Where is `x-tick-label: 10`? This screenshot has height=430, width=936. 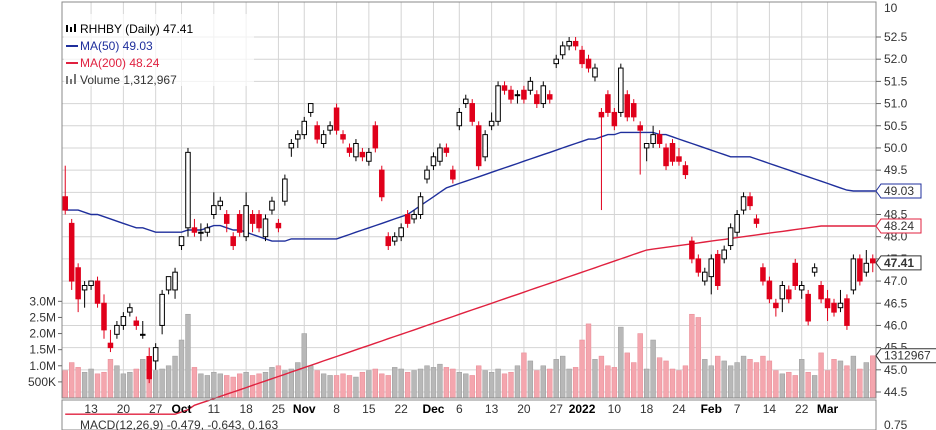
x-tick-label: 10 is located at coordinates (615, 409).